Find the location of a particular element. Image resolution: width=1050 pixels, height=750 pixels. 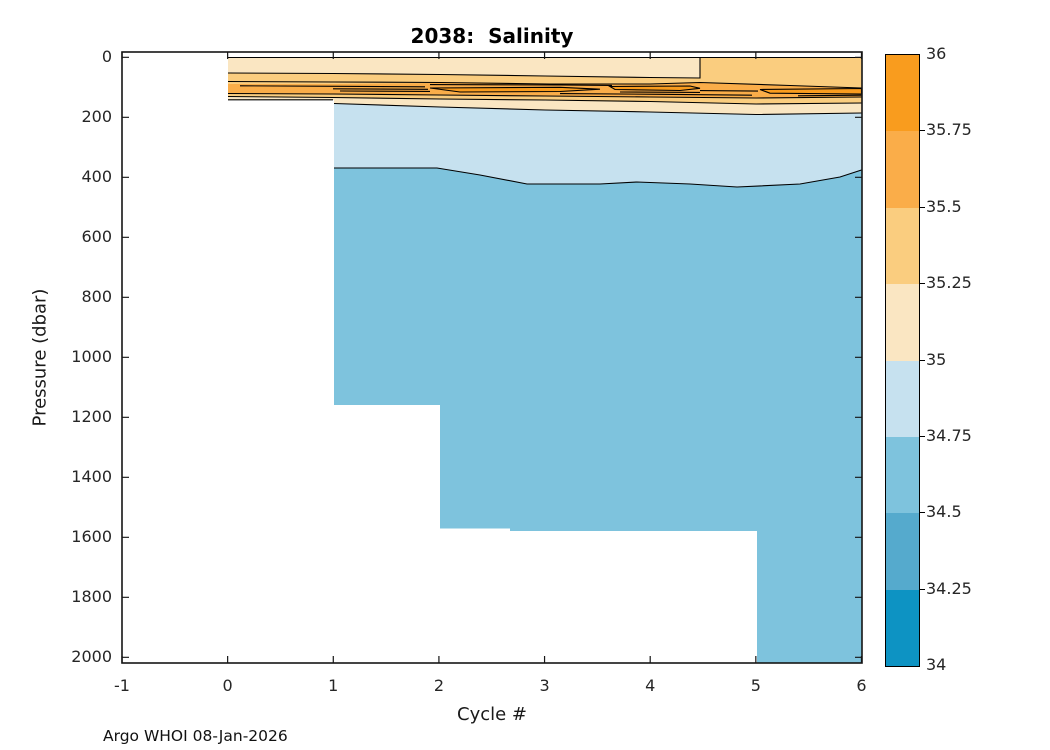

colorbar-tick-label: 34.25 is located at coordinates (949, 588).